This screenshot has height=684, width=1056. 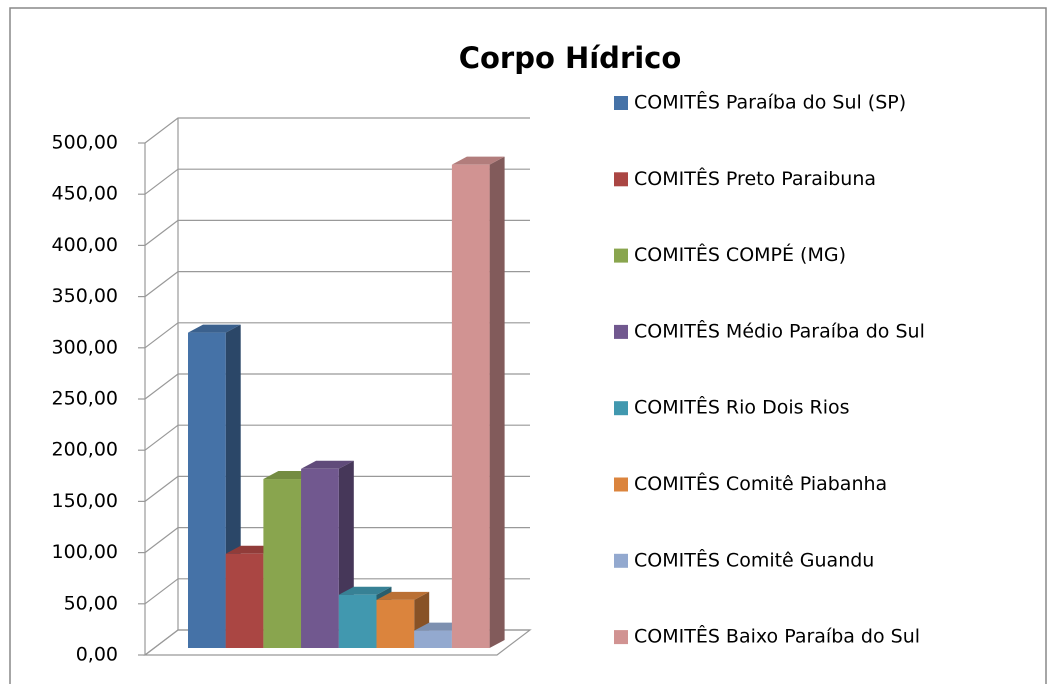 What do you see at coordinates (497, 402) in the screenshot?
I see `bar-side` at bounding box center [497, 402].